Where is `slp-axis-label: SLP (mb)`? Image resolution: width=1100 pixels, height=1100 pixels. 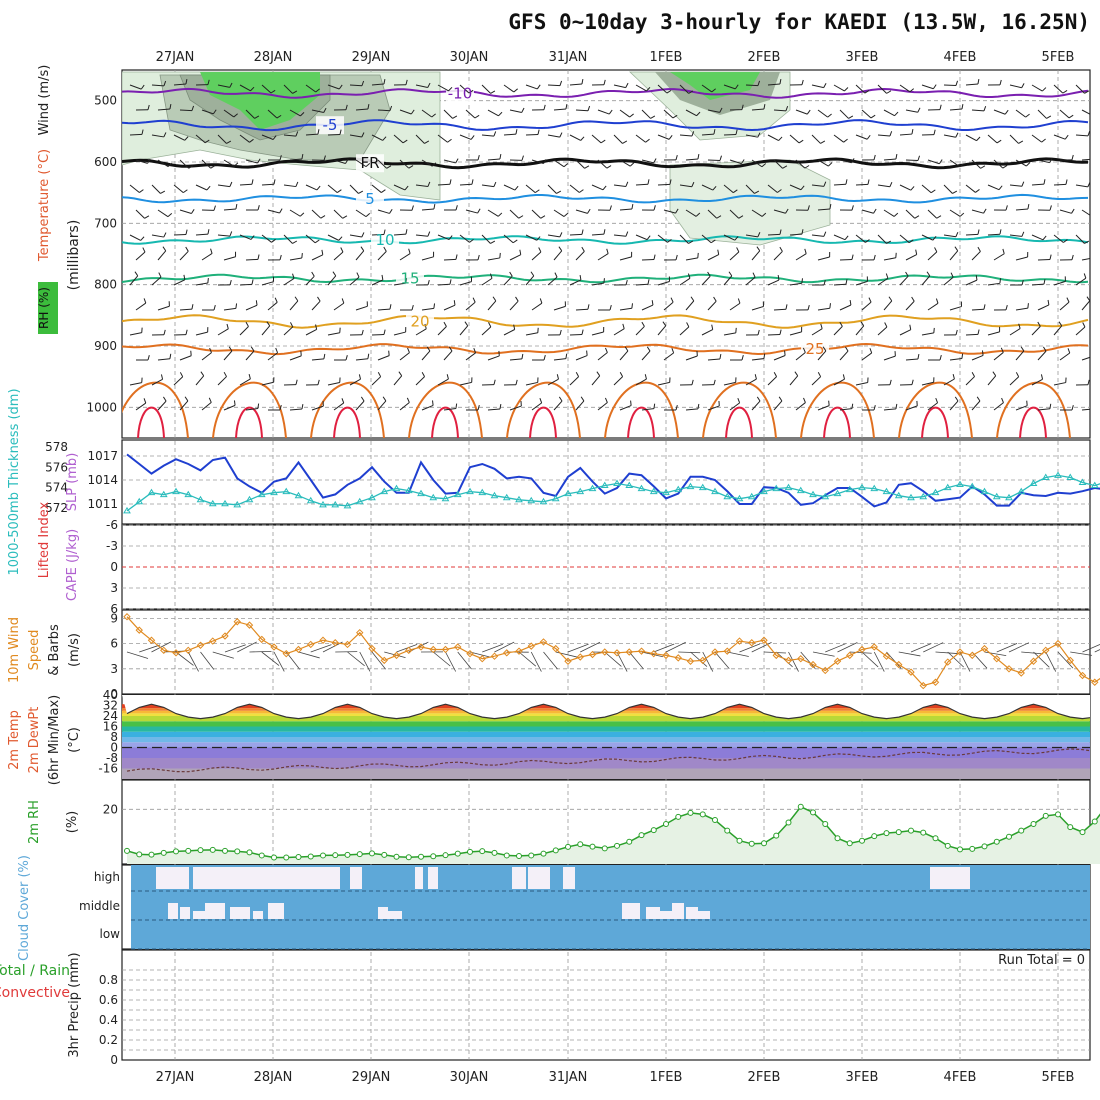 slp-axis-label: SLP (mb) is located at coordinates (72, 482).